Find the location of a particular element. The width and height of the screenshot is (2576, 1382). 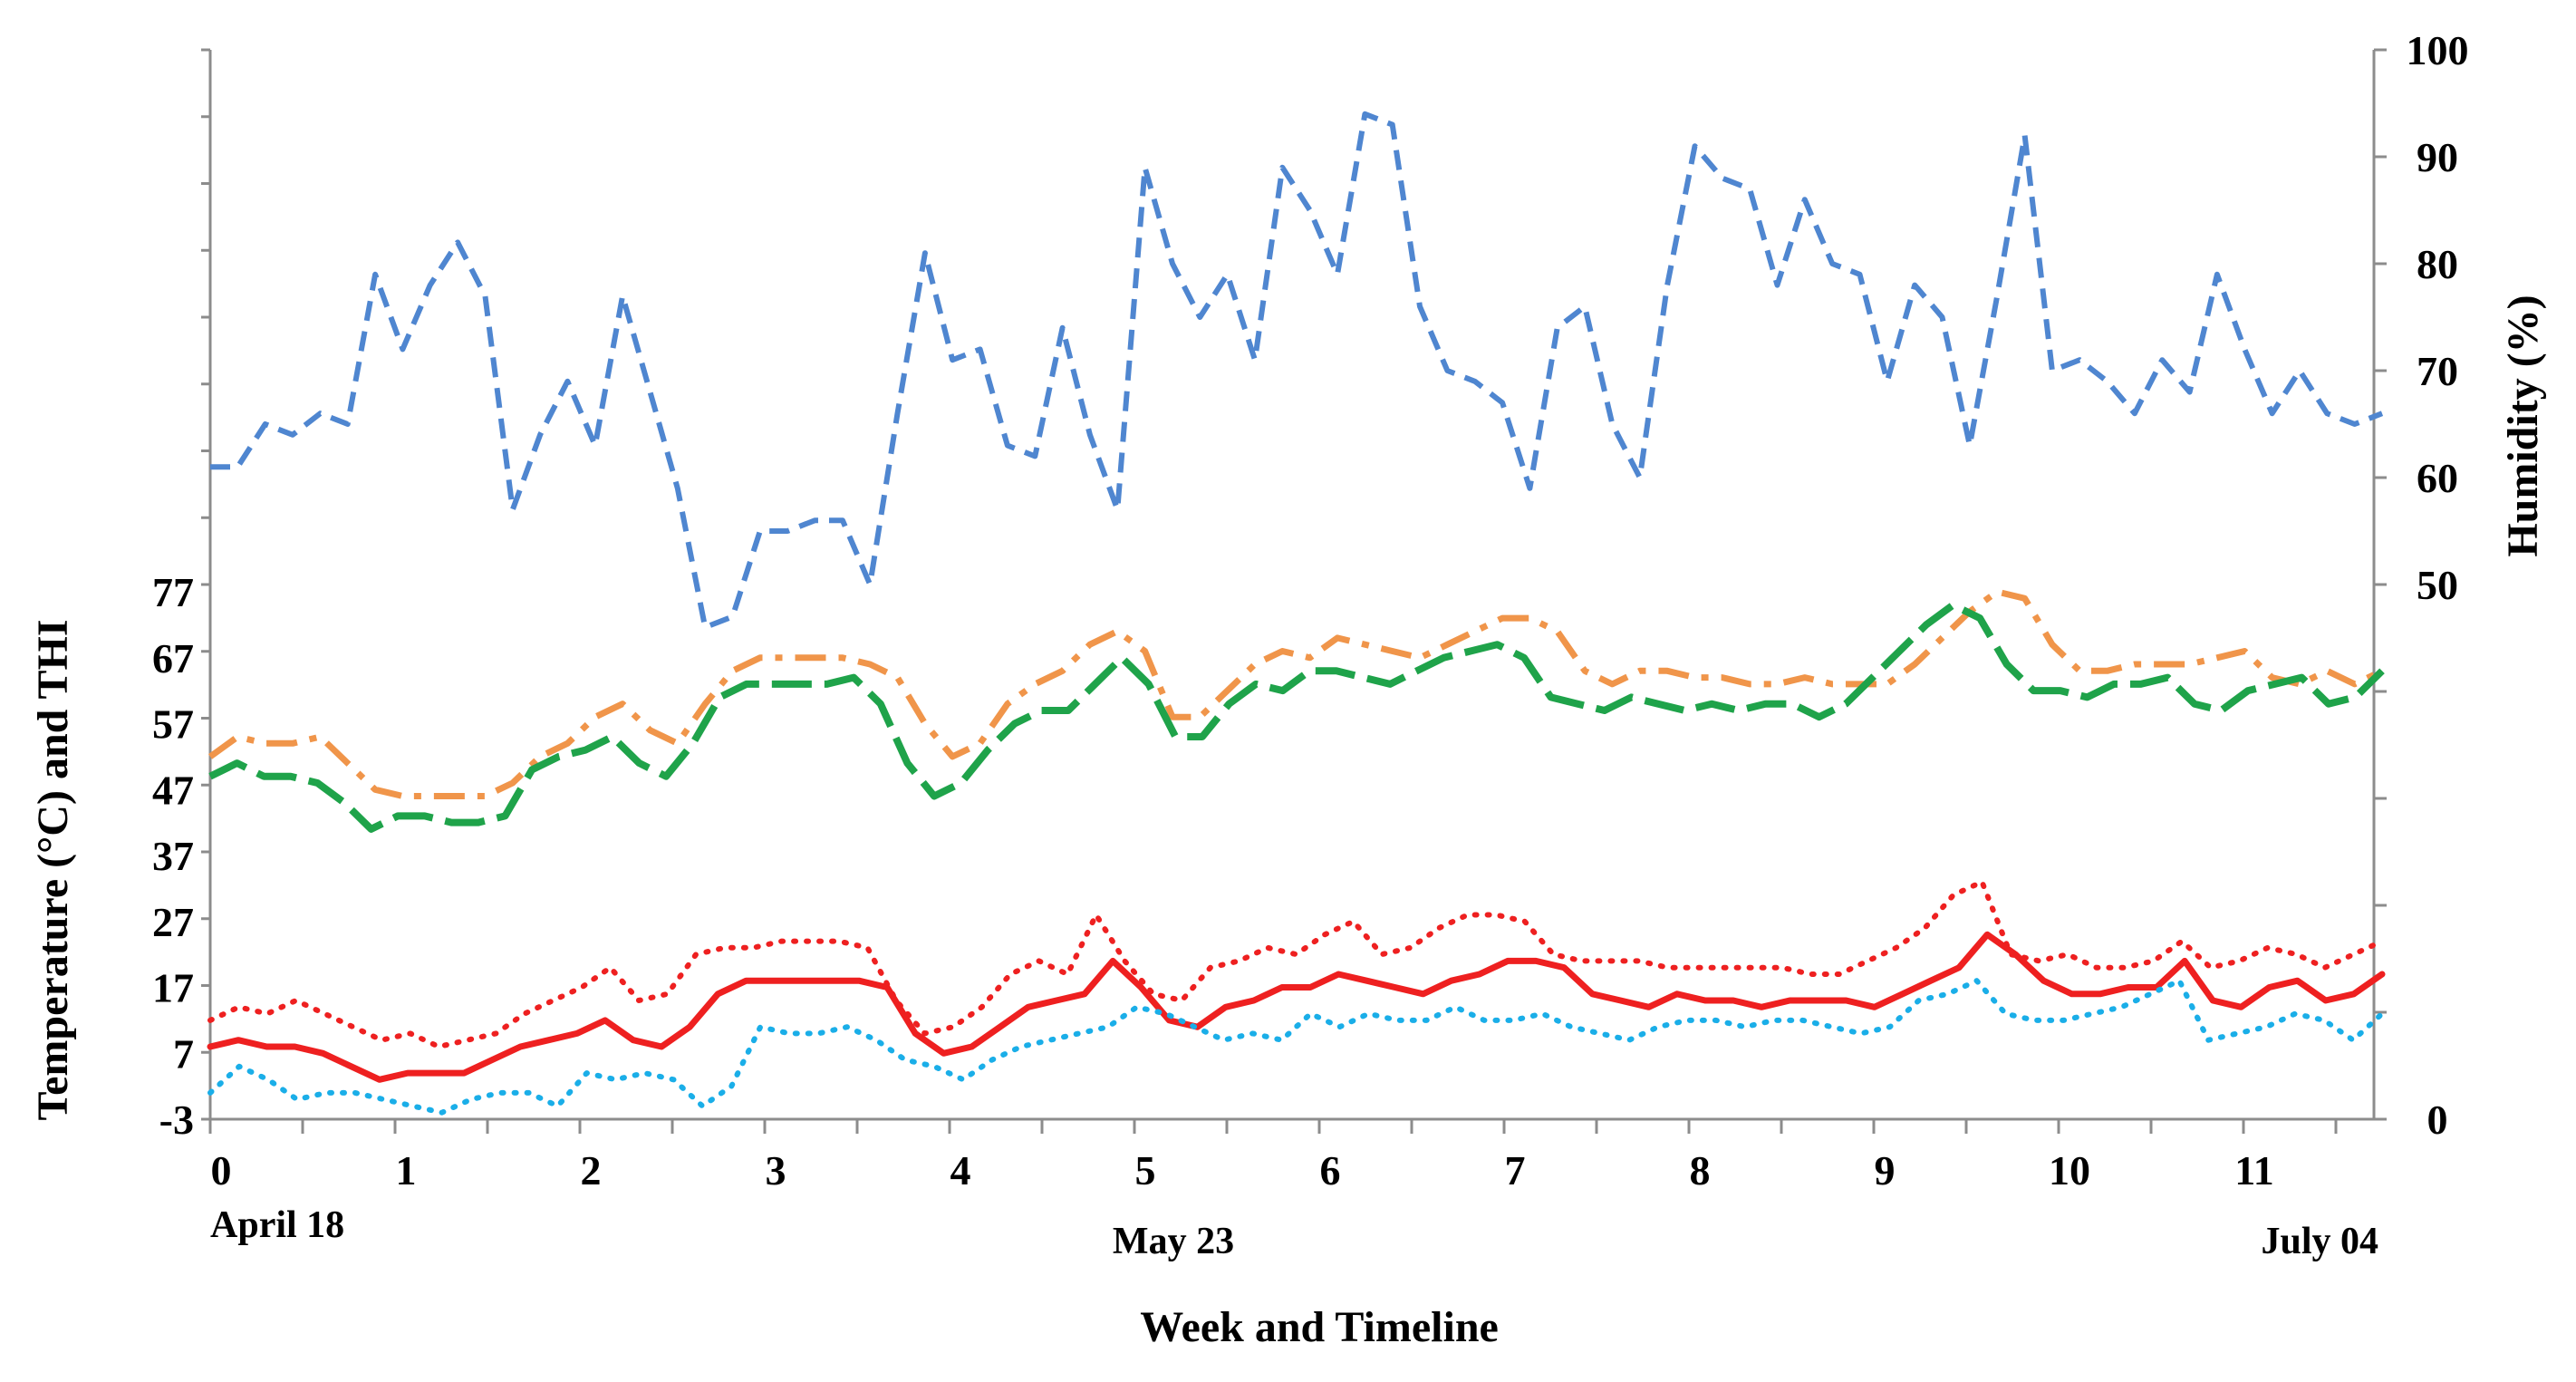

left-tick-label: 7 is located at coordinates (183, 1053).